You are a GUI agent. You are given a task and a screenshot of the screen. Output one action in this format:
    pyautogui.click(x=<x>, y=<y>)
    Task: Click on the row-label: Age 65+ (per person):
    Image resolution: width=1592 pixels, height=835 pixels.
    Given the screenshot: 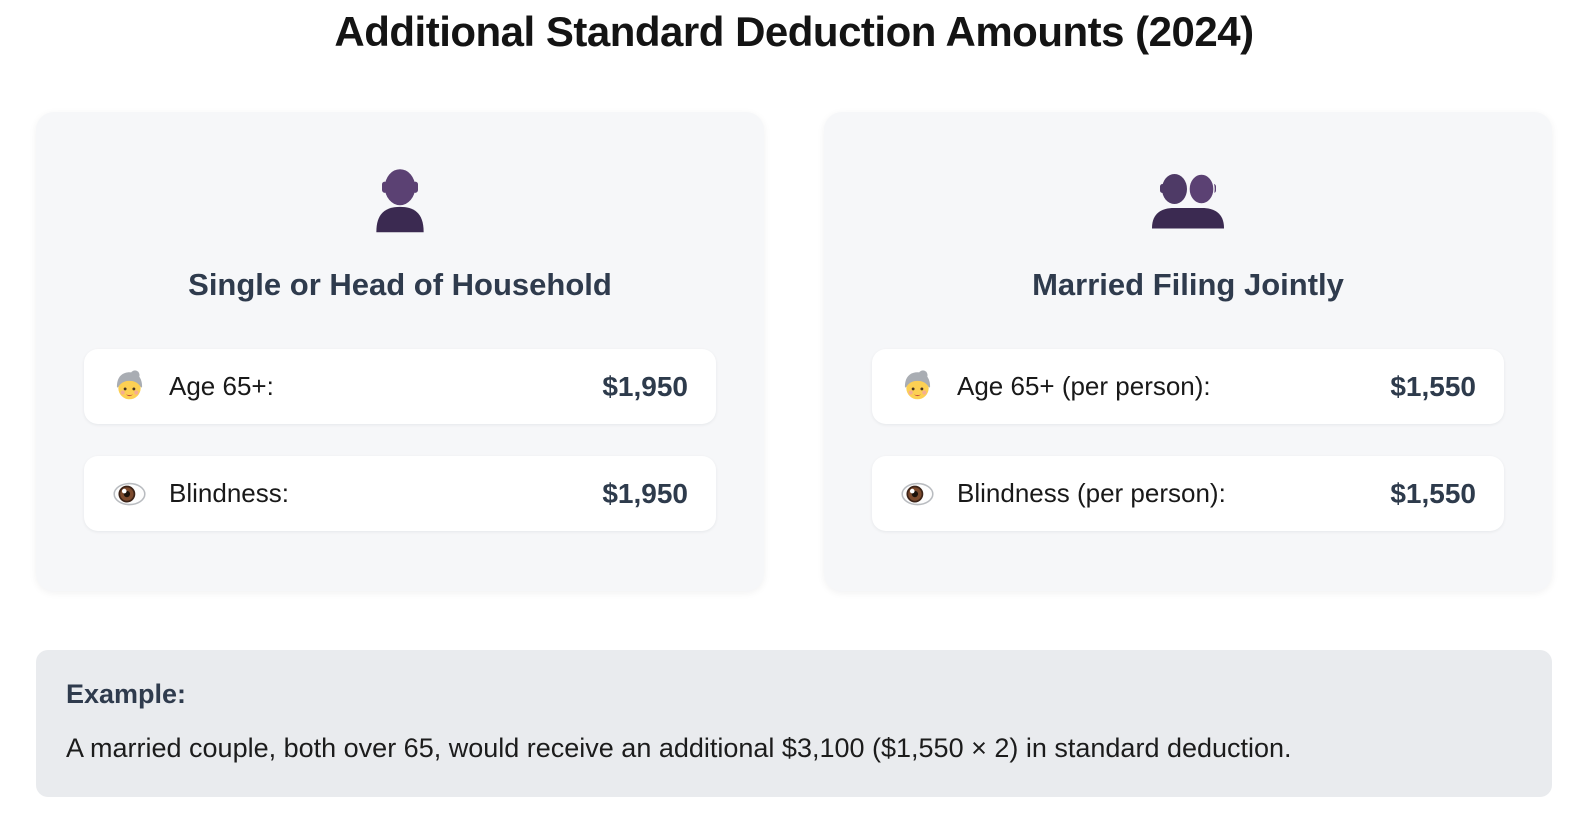 What is the action you would take?
    pyautogui.click(x=1084, y=386)
    